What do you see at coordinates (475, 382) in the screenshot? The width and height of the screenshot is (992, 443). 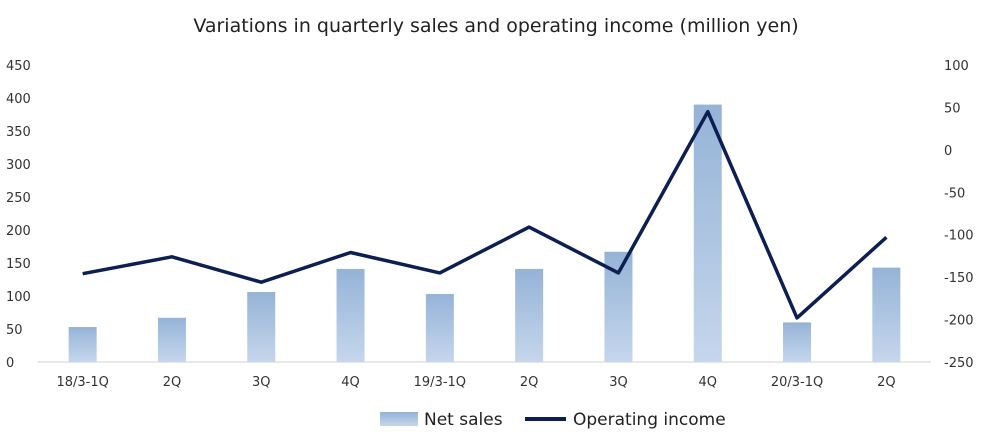 I see `x-axis-ticks: 18/3-1Q 2Q 3Q 4Q 19/3-1Q 2Q 3Q 4Q 20/3-1Q 2Q` at bounding box center [475, 382].